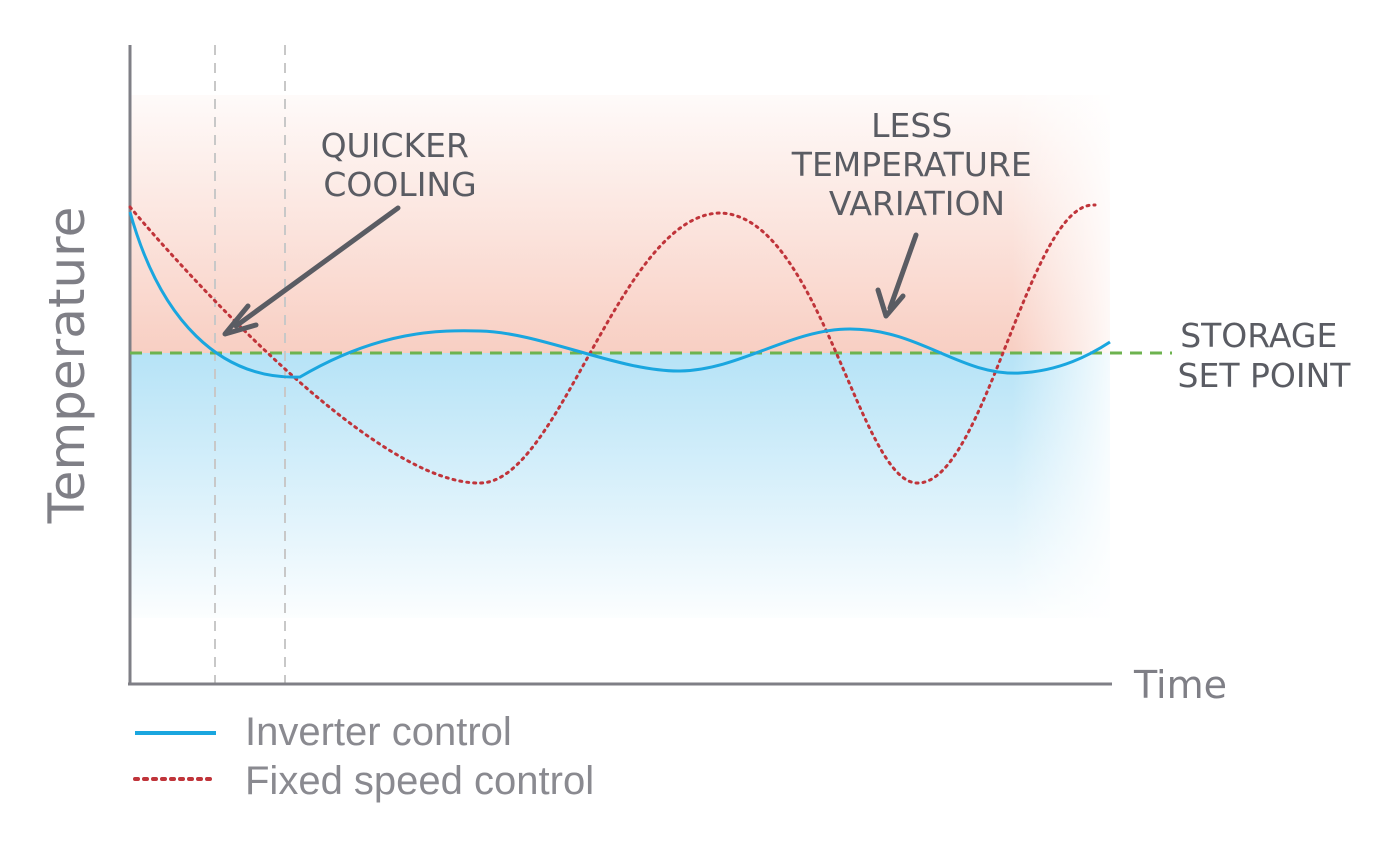 The width and height of the screenshot is (1394, 857). I want to click on y-axis-label: Temperature, so click(67, 366).